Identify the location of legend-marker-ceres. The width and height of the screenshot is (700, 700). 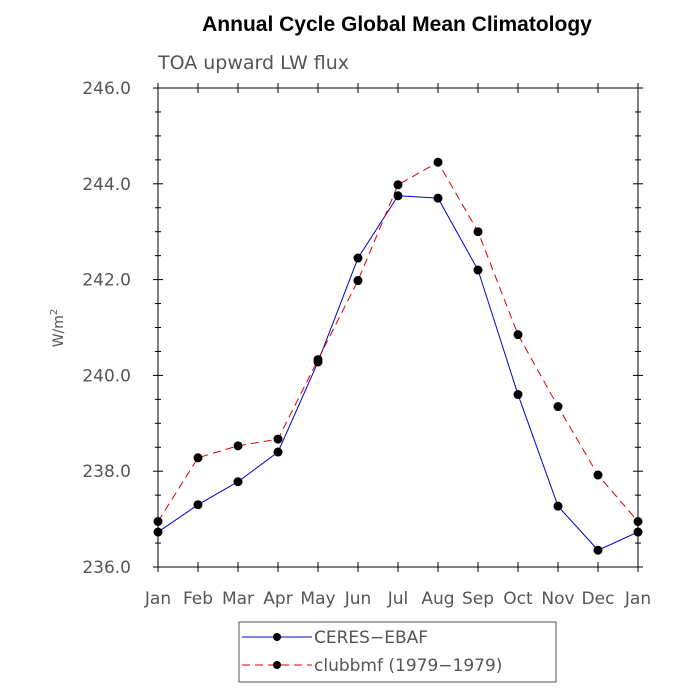
(277, 637).